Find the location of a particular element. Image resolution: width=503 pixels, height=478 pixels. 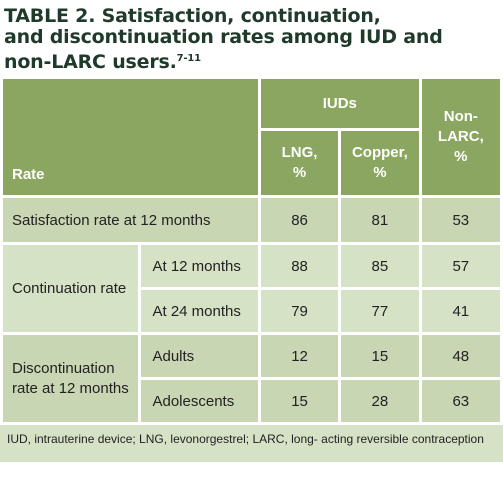

header-copper: Copper, % is located at coordinates (380, 162).